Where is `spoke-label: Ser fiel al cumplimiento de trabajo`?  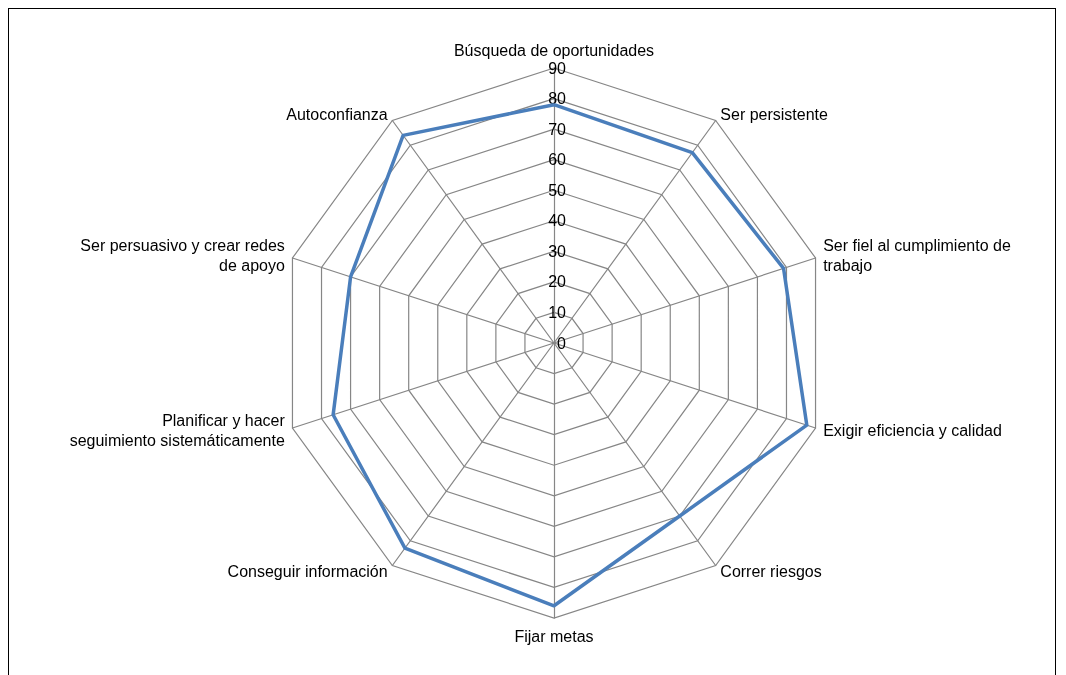
spoke-label: Ser fiel al cumplimiento de trabajo is located at coordinates (917, 256).